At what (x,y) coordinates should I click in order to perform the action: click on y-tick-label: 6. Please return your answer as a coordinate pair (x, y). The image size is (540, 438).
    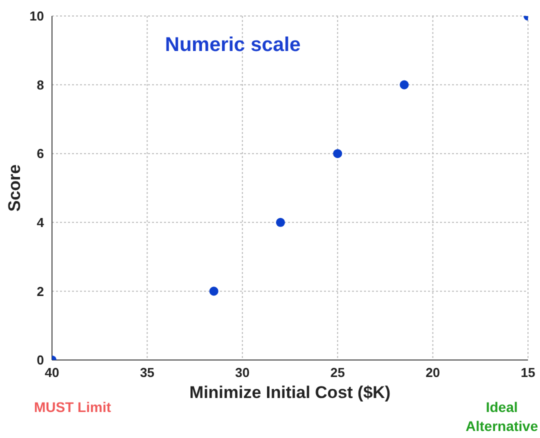
    Looking at the image, I should click on (40, 154).